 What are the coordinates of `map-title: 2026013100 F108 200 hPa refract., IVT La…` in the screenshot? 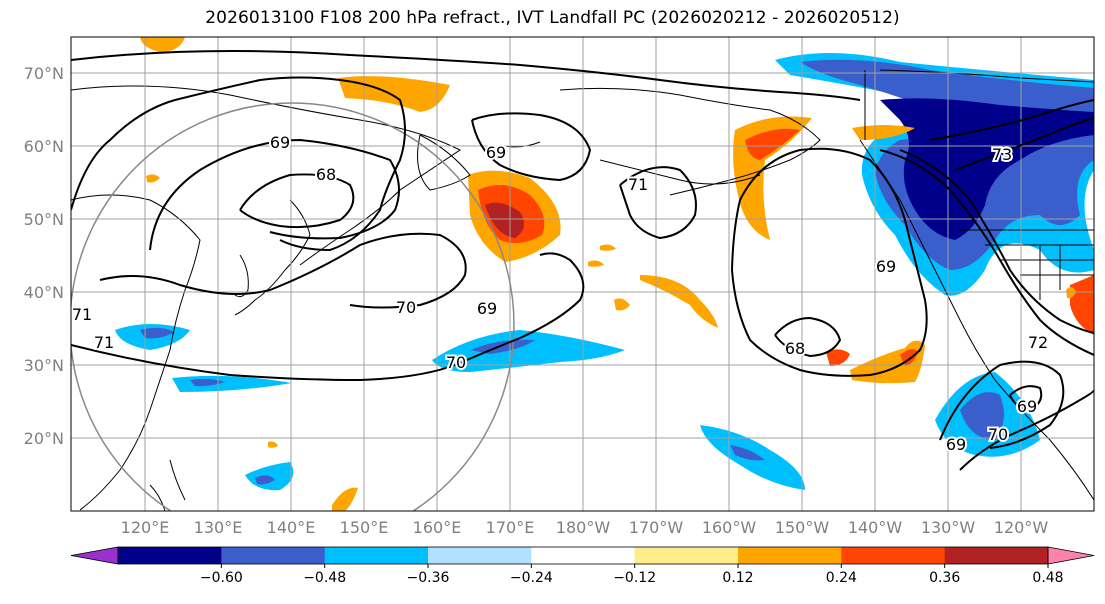 It's located at (552, 18).